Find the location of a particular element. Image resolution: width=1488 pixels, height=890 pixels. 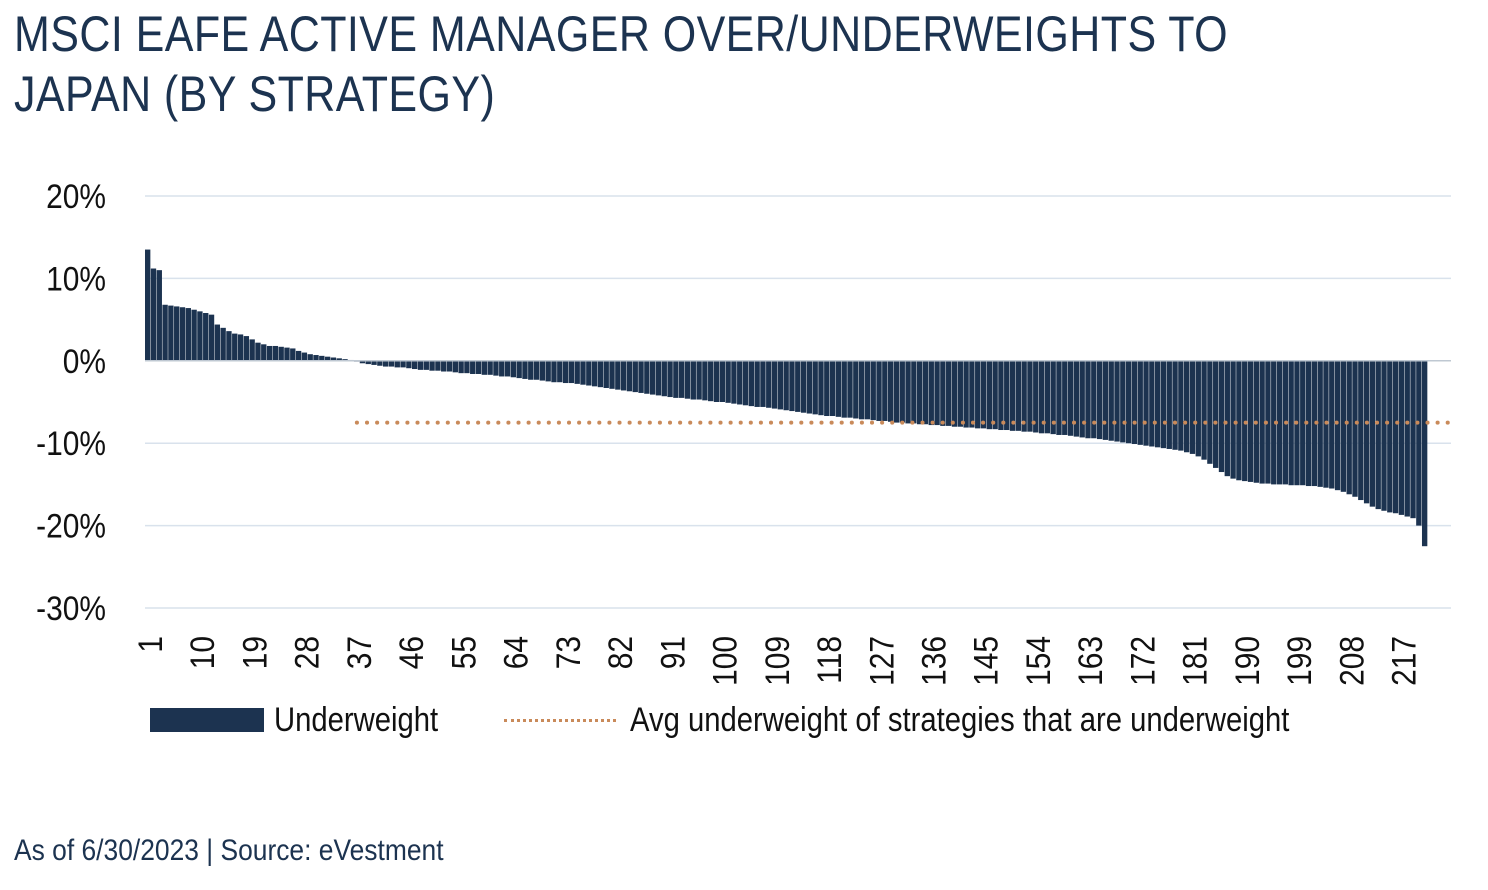

x-tick-label: 181 is located at coordinates (1195, 661).